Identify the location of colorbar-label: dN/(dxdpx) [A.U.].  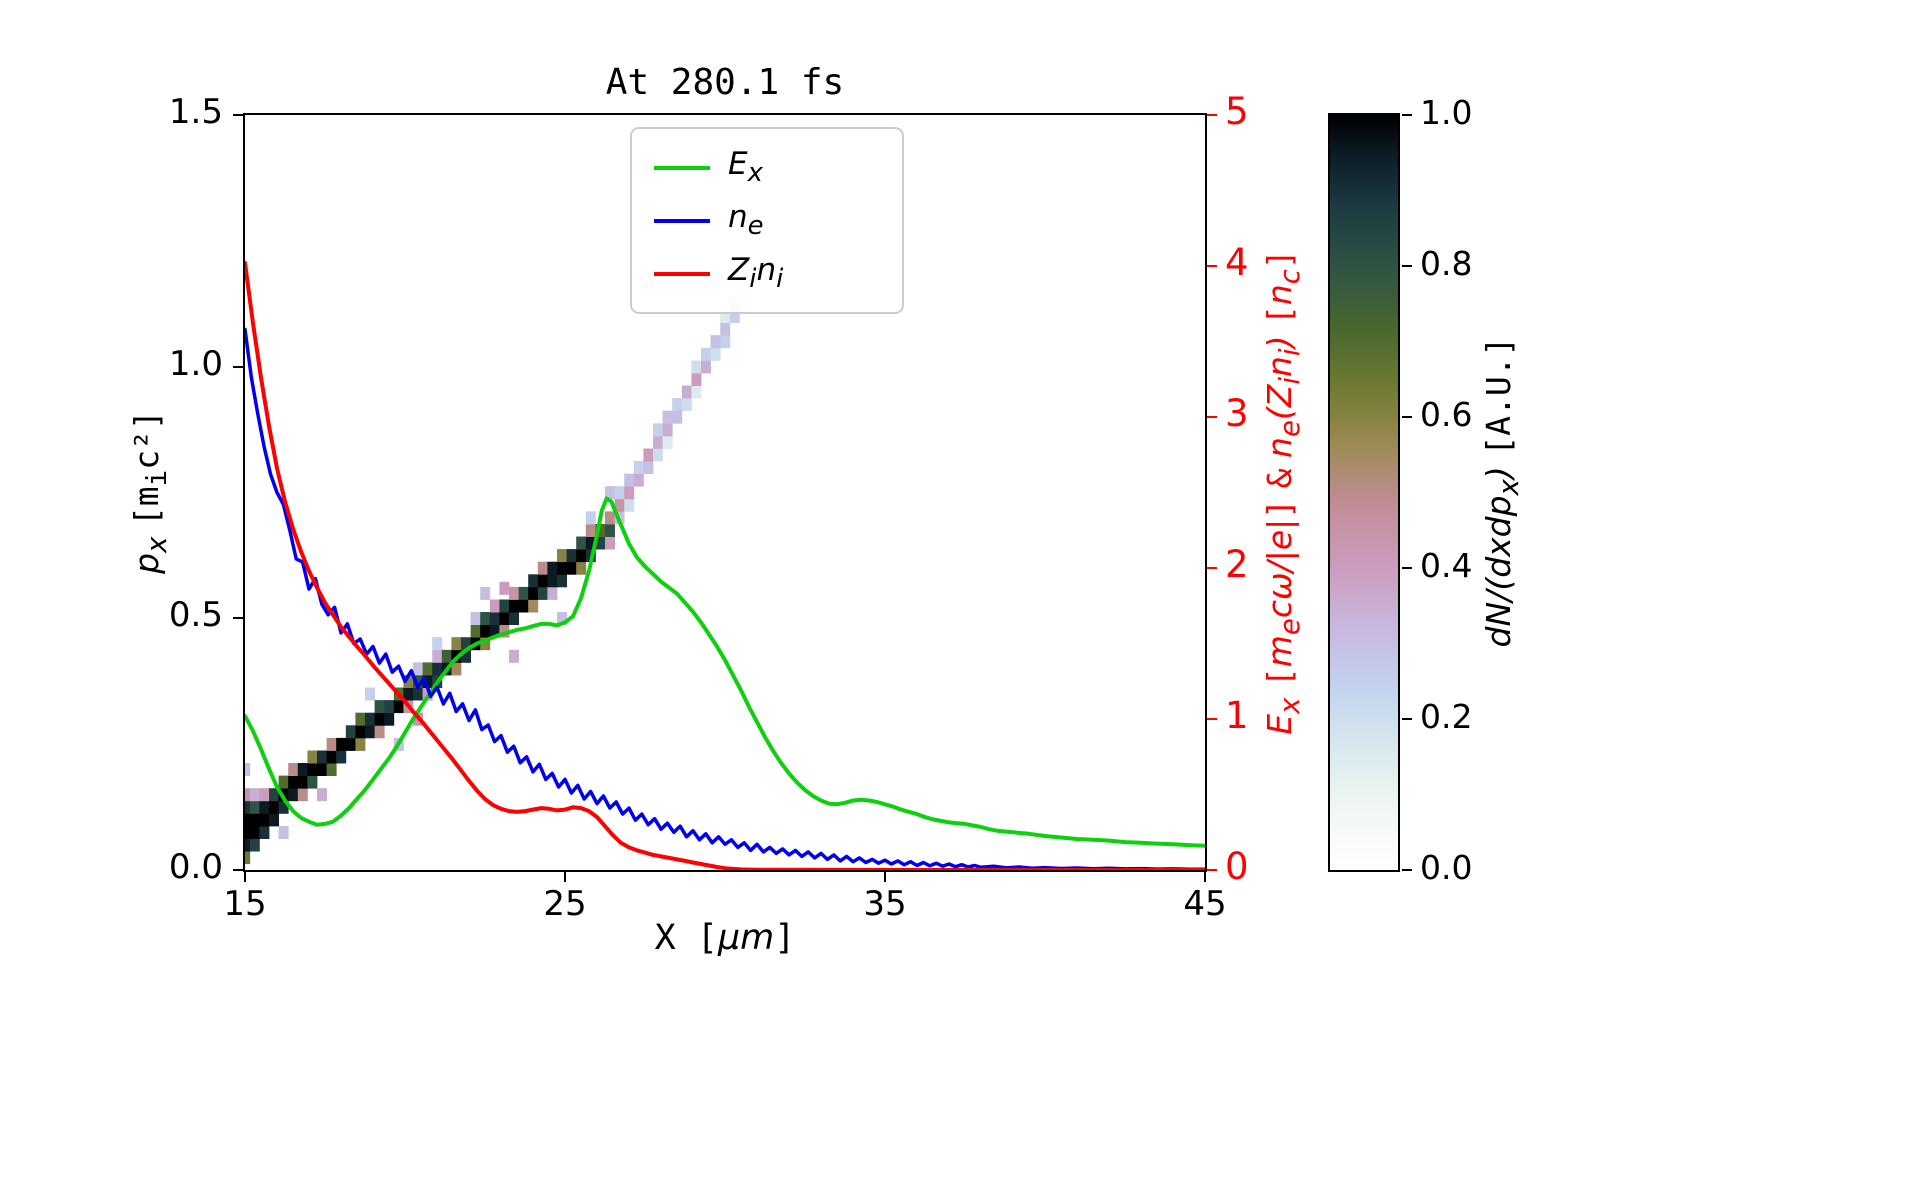
(1502, 492).